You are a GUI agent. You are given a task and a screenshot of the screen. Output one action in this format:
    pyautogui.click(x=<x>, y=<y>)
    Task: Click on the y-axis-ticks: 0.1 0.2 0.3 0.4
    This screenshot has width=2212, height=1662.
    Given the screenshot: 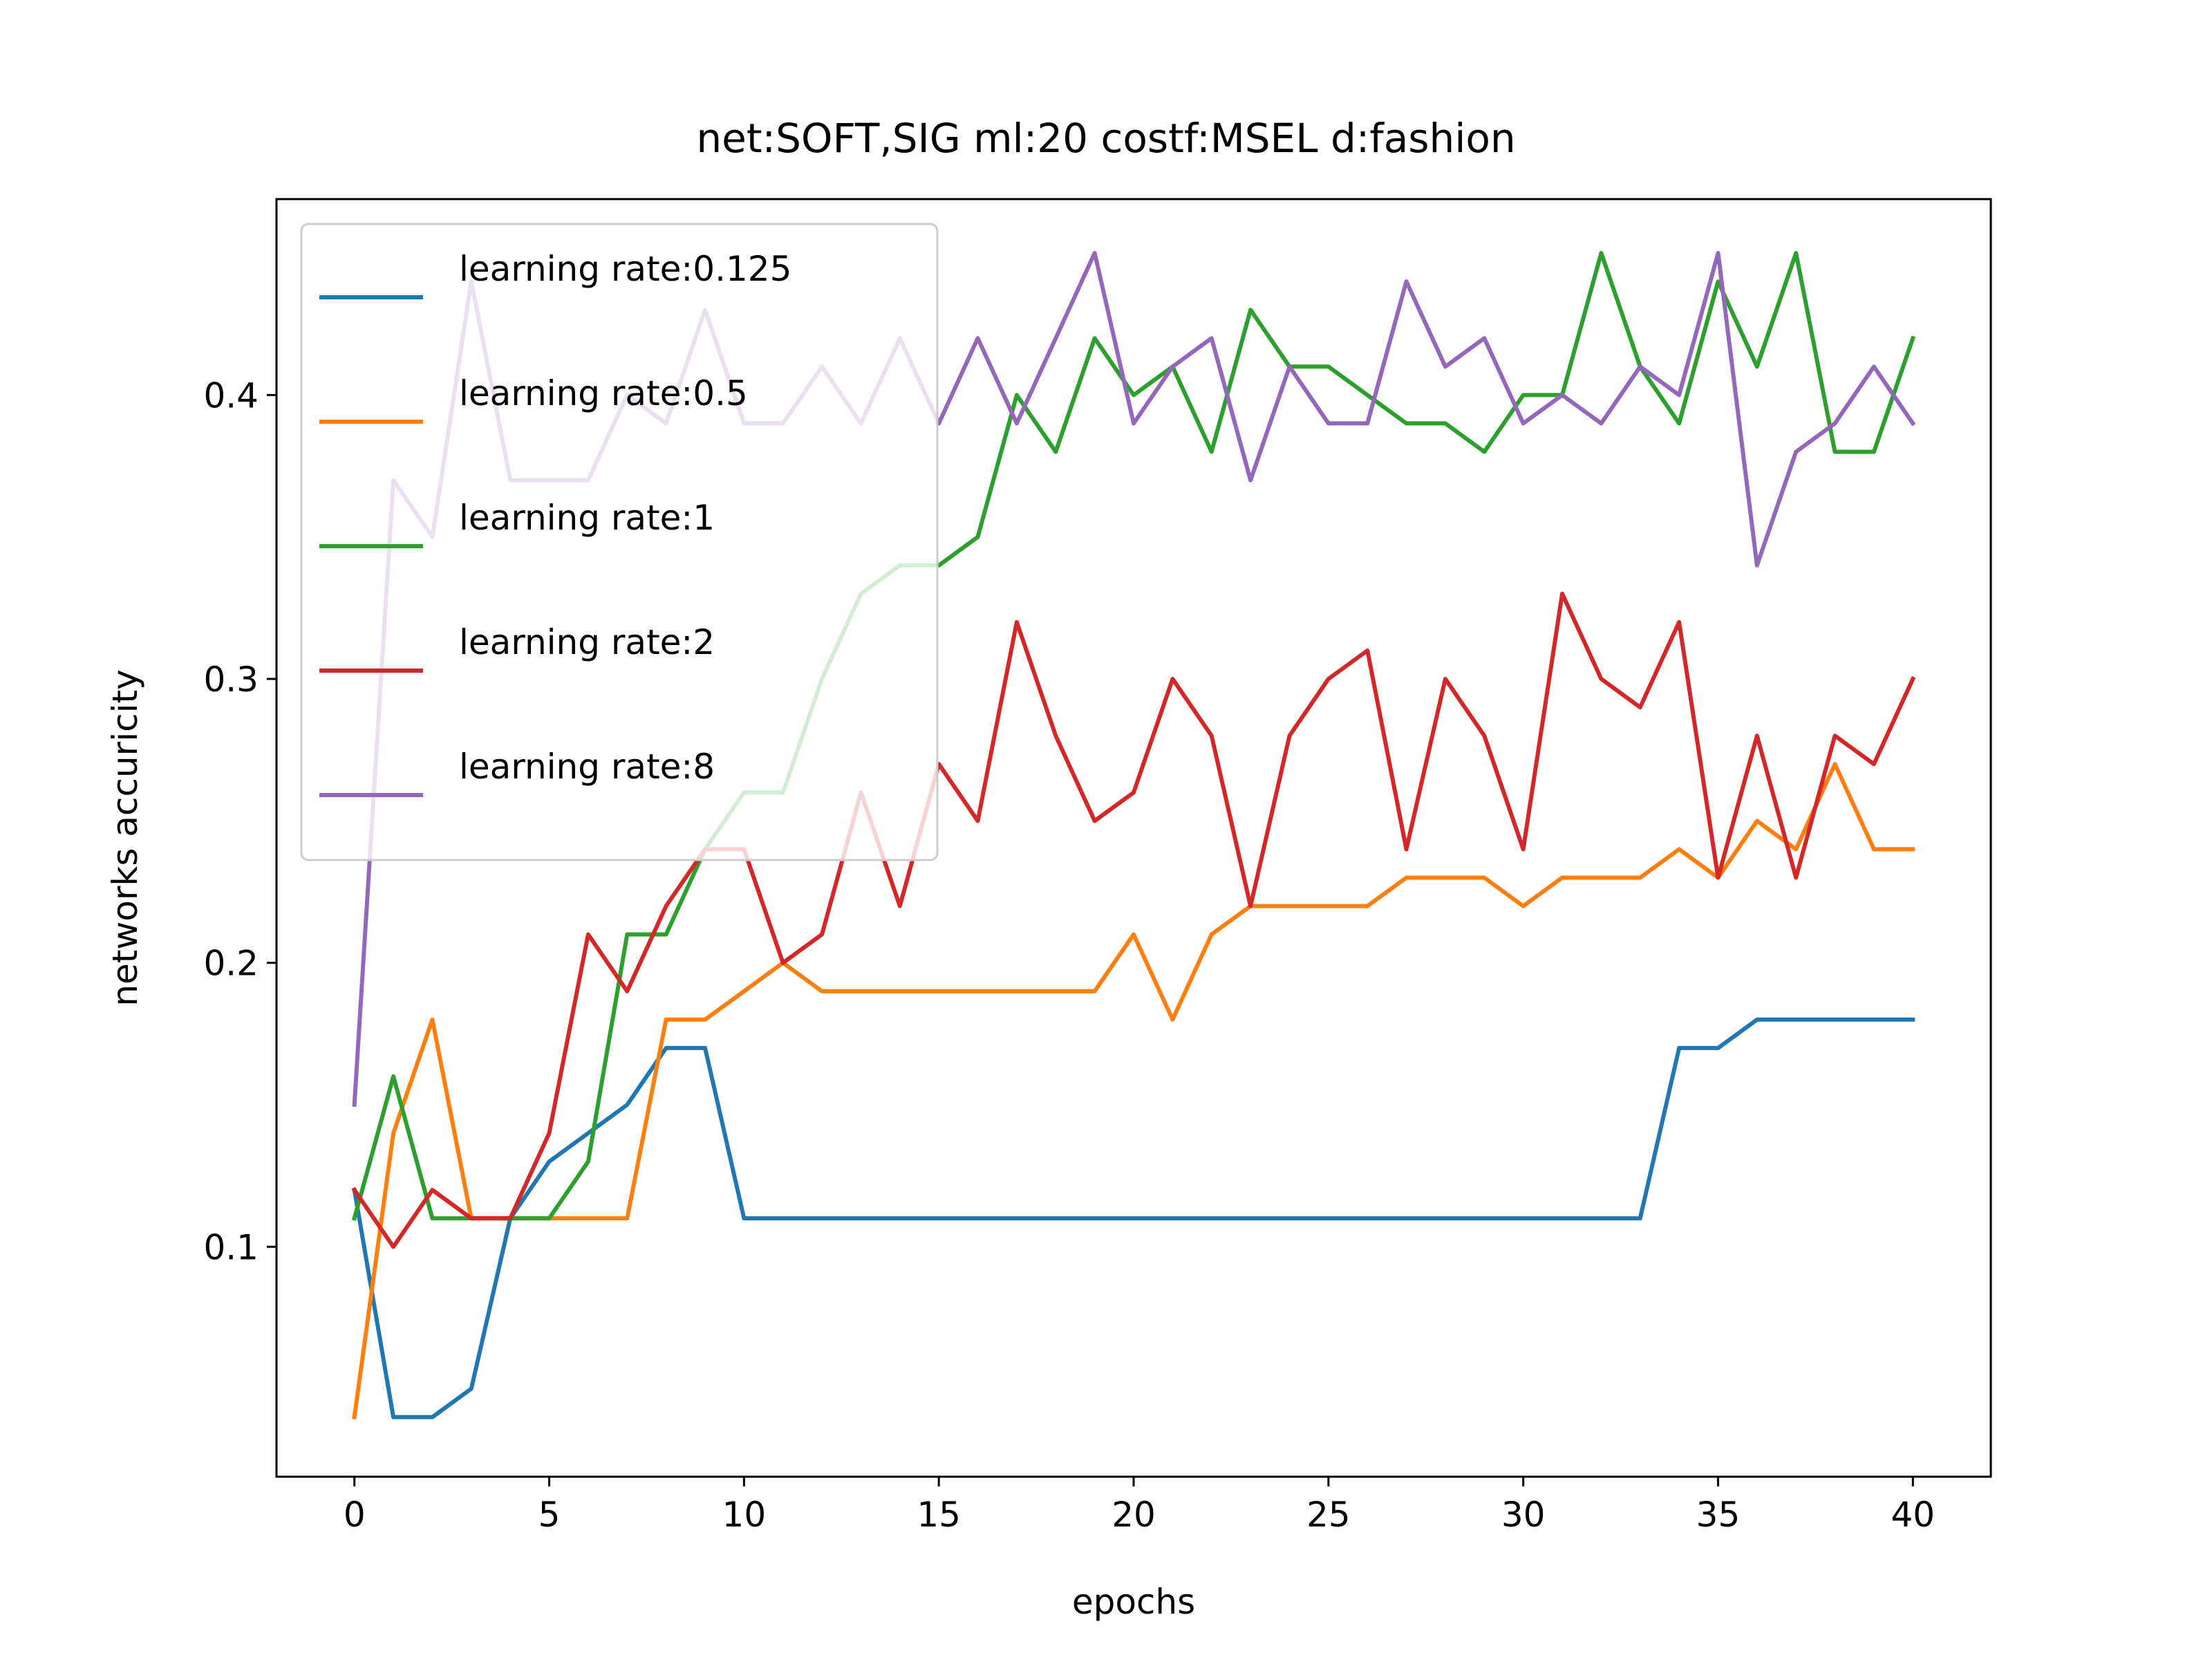 What is the action you would take?
    pyautogui.click(x=239, y=821)
    